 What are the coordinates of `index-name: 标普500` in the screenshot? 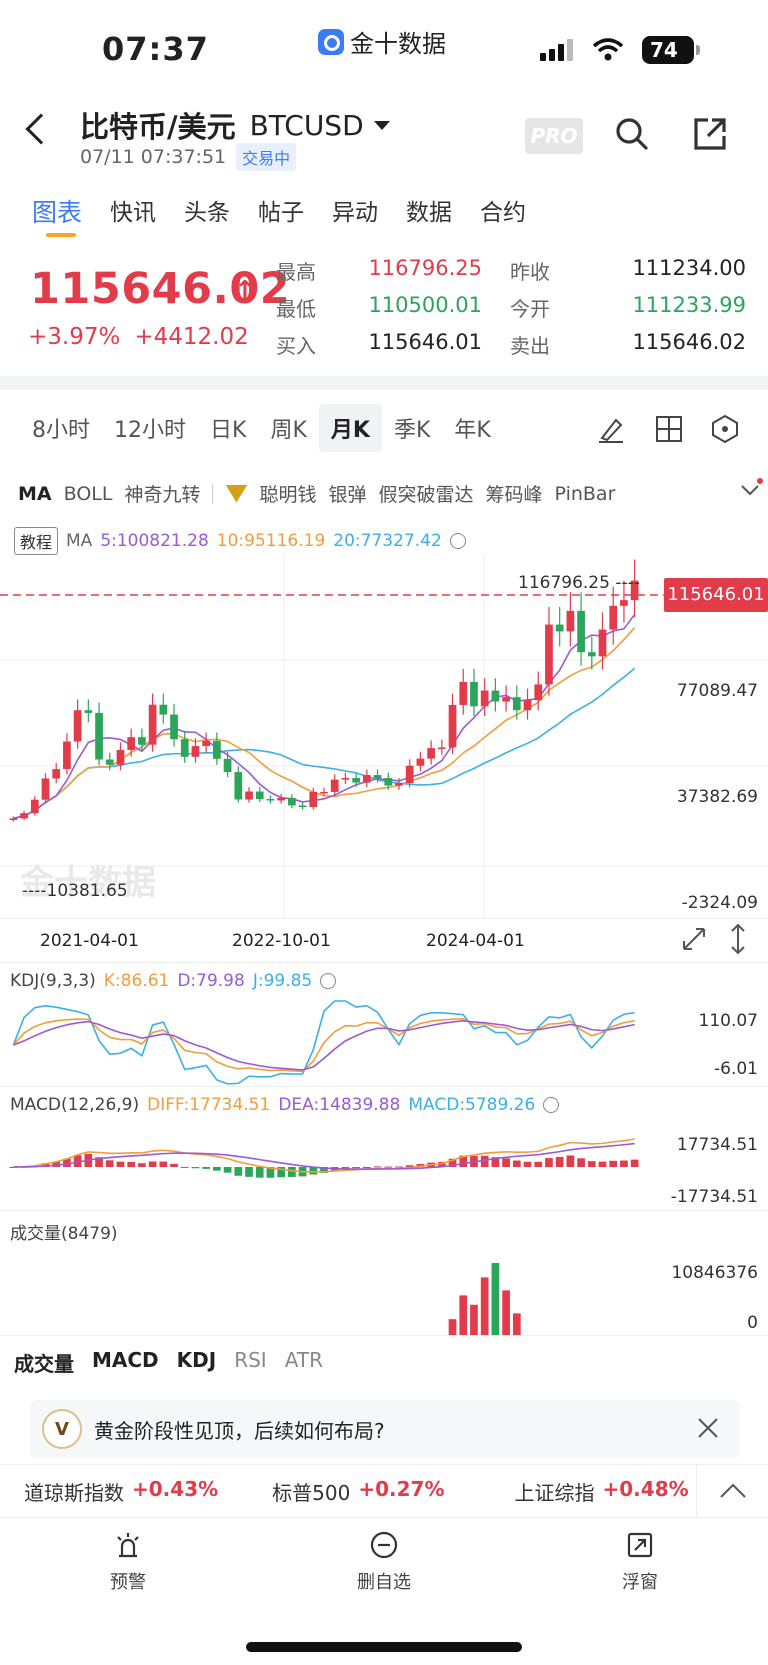 It's located at (311, 1492).